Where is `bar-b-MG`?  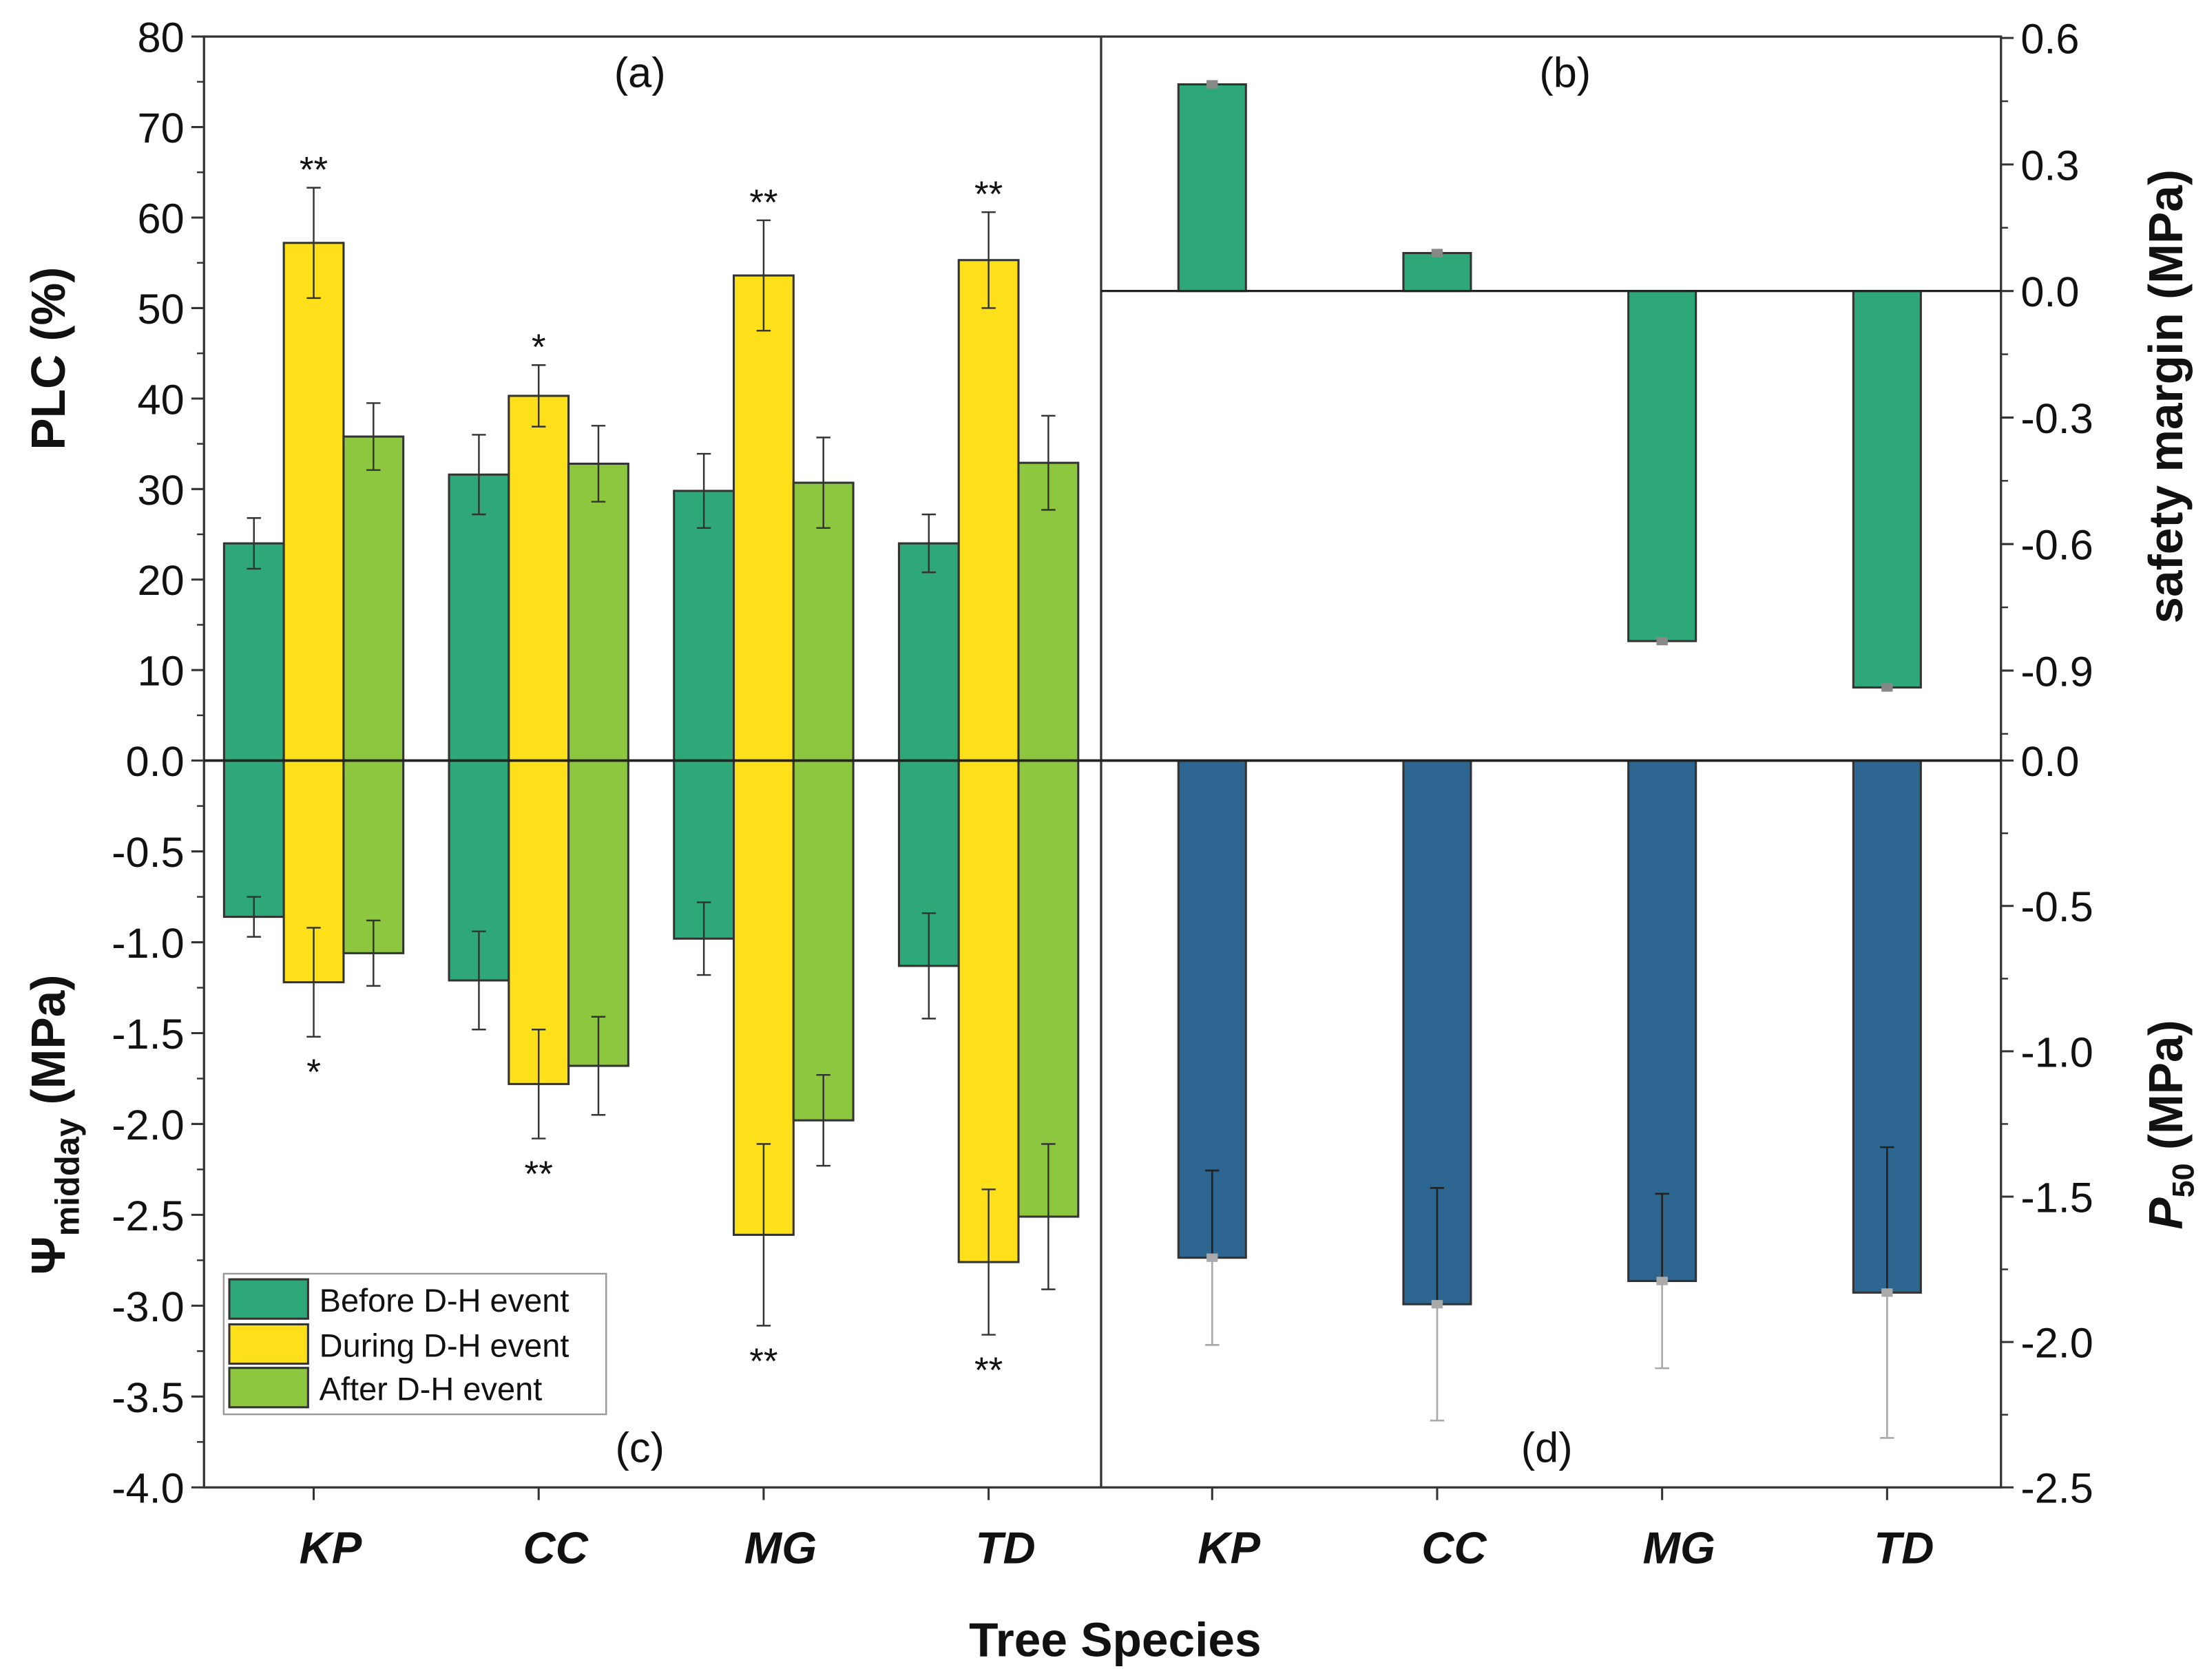 bar-b-MG is located at coordinates (1662, 466).